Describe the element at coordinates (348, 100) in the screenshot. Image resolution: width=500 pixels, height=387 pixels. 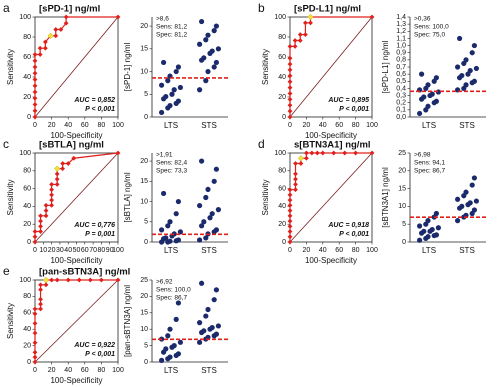
I see `stats-text: AUC = 0,895` at that location.